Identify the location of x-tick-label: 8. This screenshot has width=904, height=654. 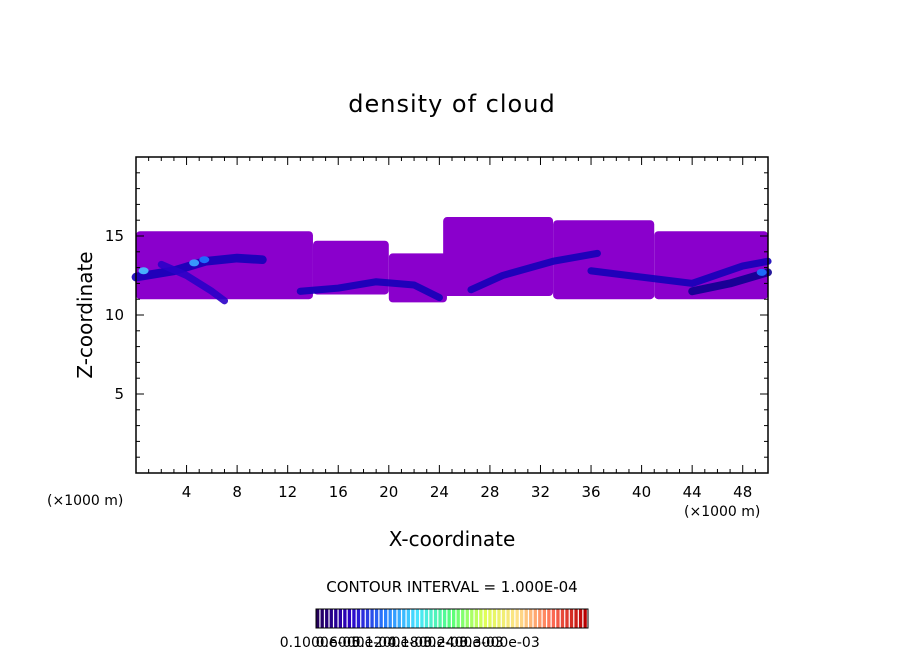
(237, 492).